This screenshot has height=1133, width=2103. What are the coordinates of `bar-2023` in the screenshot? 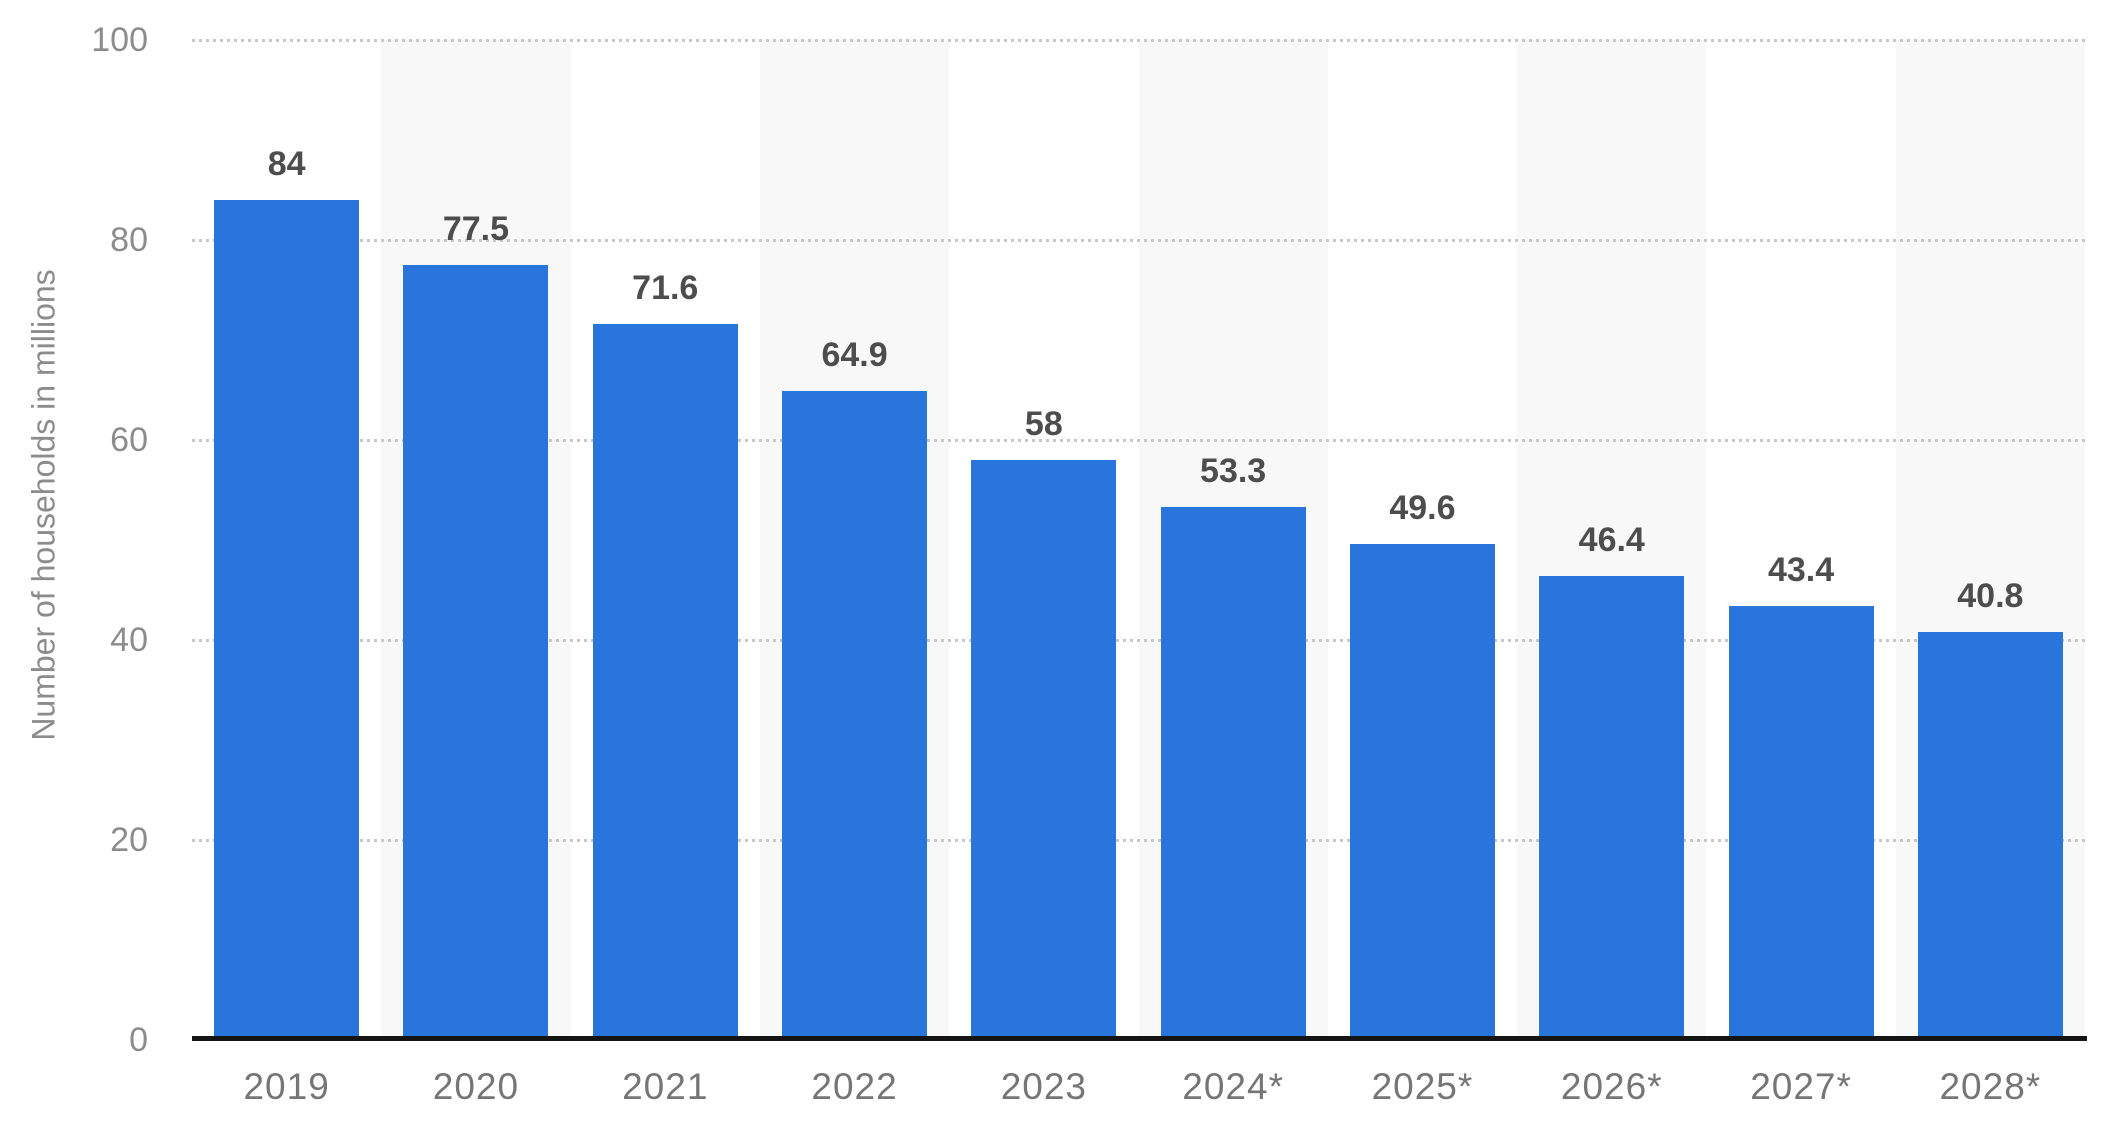 It's located at (1044, 750).